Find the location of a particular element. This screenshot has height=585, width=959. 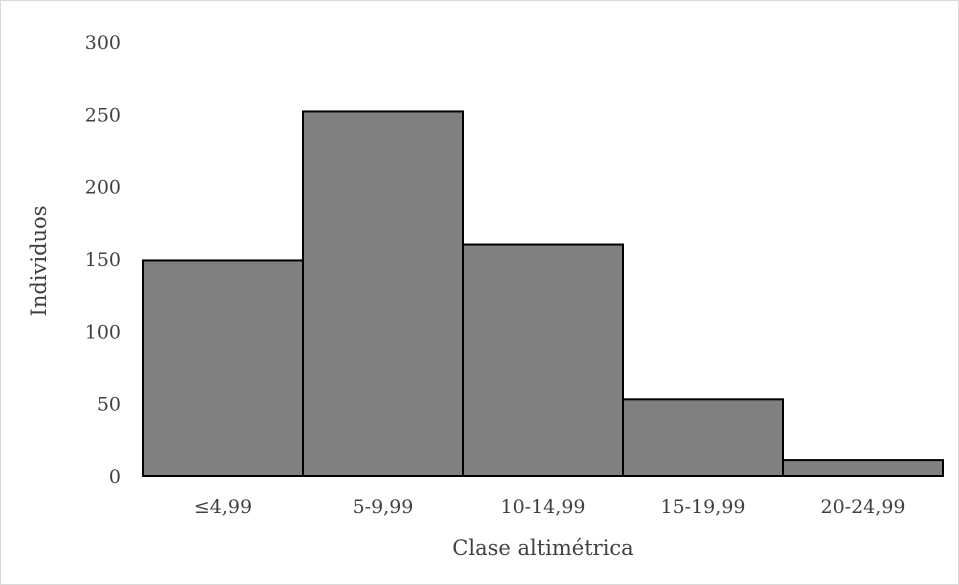

y-tick-label: 200 is located at coordinates (103, 188).